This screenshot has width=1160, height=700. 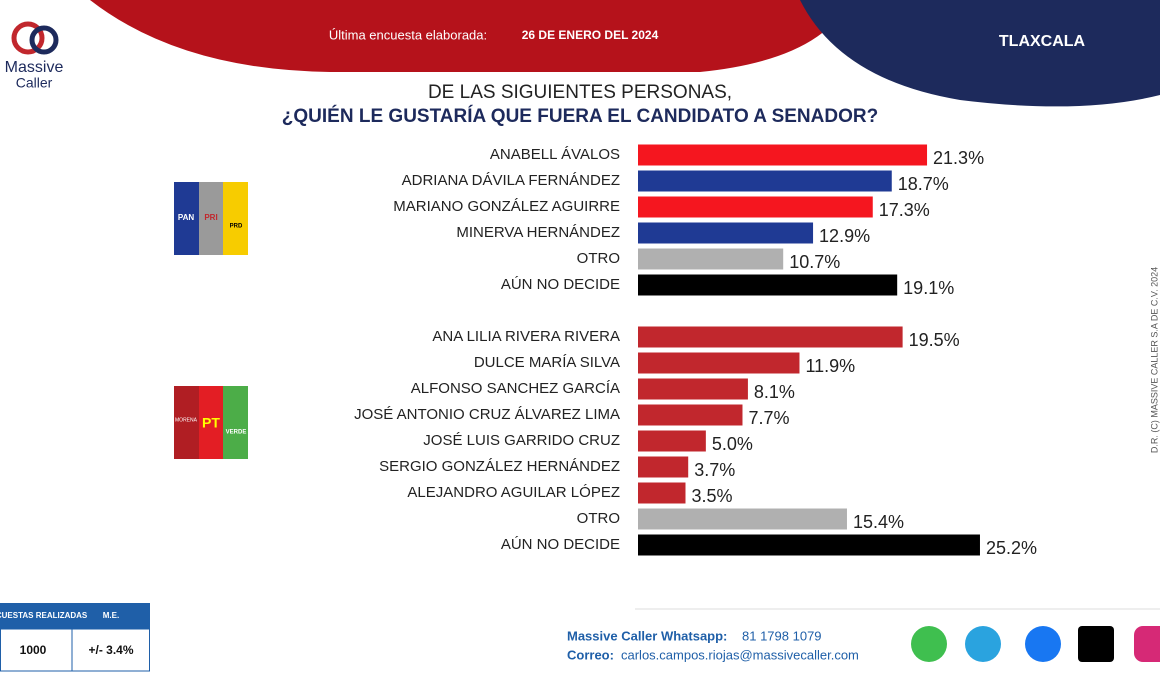 What do you see at coordinates (878, 522) in the screenshot?
I see `value-label: 15.4%` at bounding box center [878, 522].